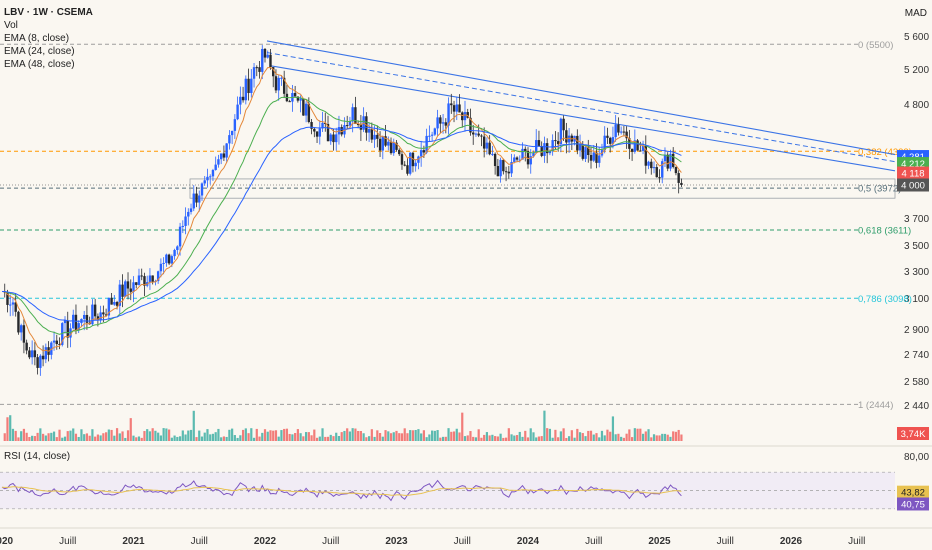 The height and width of the screenshot is (550, 932). What do you see at coordinates (581, 98) in the screenshot?
I see `trendline-upper` at bounding box center [581, 98].